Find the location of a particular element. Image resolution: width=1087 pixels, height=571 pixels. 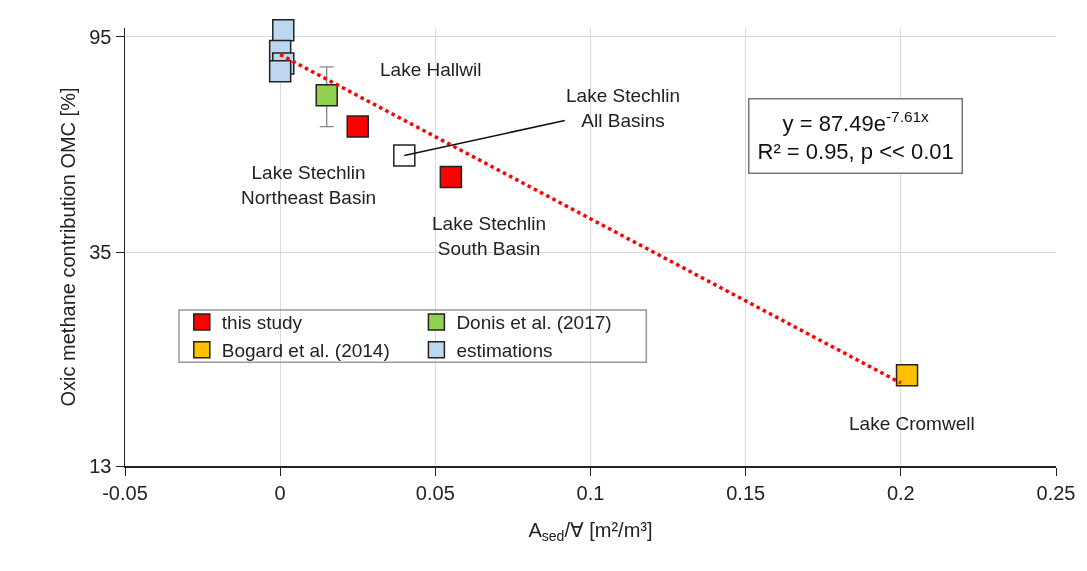

legend-label: estimations is located at coordinates (504, 351).